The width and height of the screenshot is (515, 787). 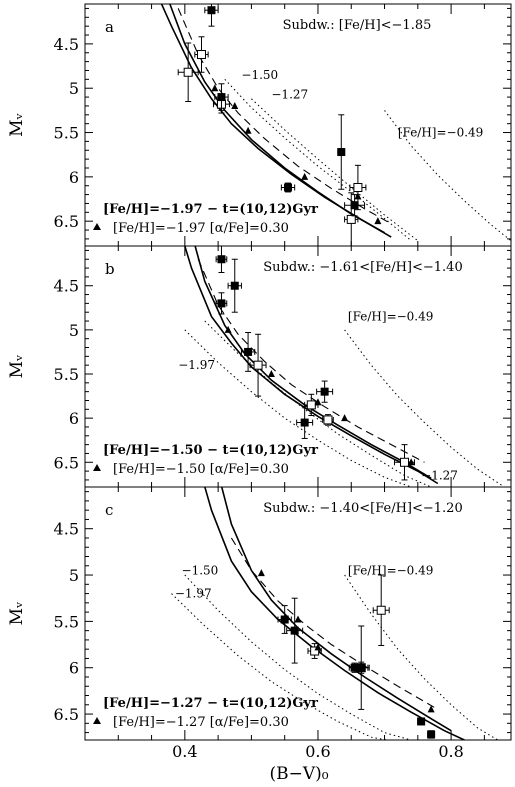 I want to click on x-tick-label: 0.6, so click(x=317, y=751).